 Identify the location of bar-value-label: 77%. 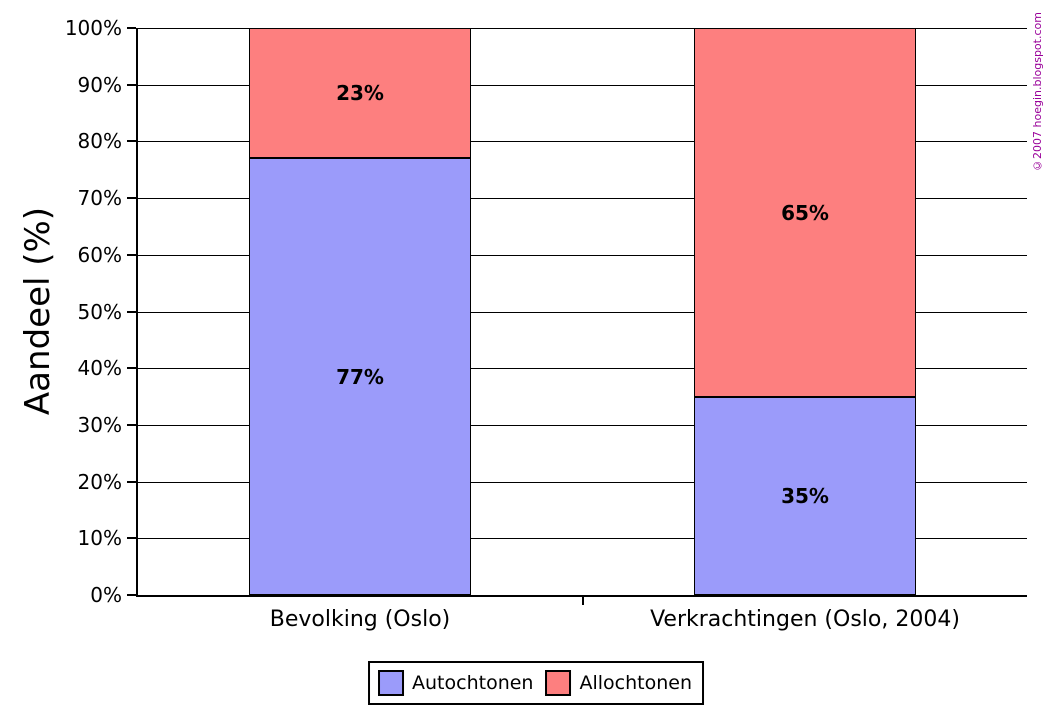
(360, 376).